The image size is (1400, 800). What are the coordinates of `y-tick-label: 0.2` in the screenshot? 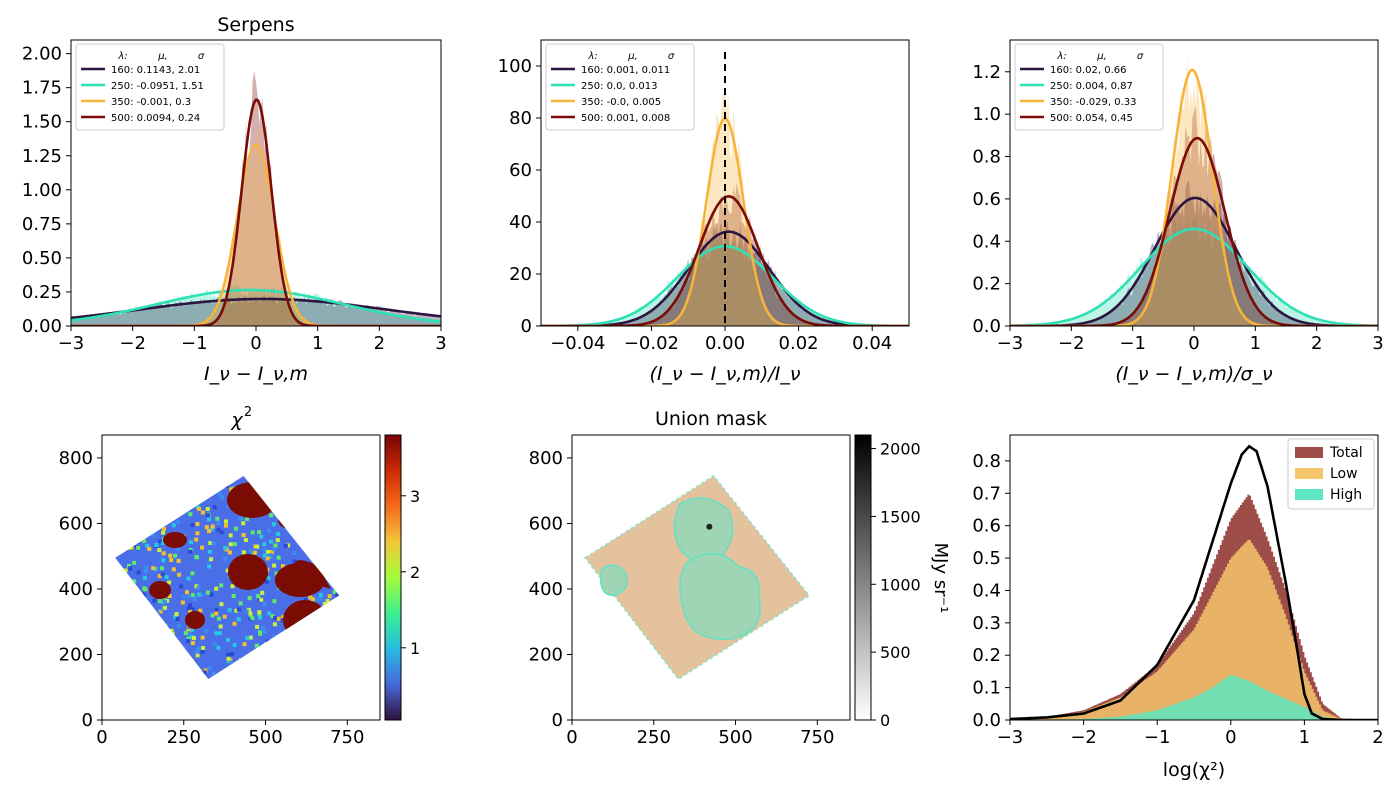 It's located at (986, 655).